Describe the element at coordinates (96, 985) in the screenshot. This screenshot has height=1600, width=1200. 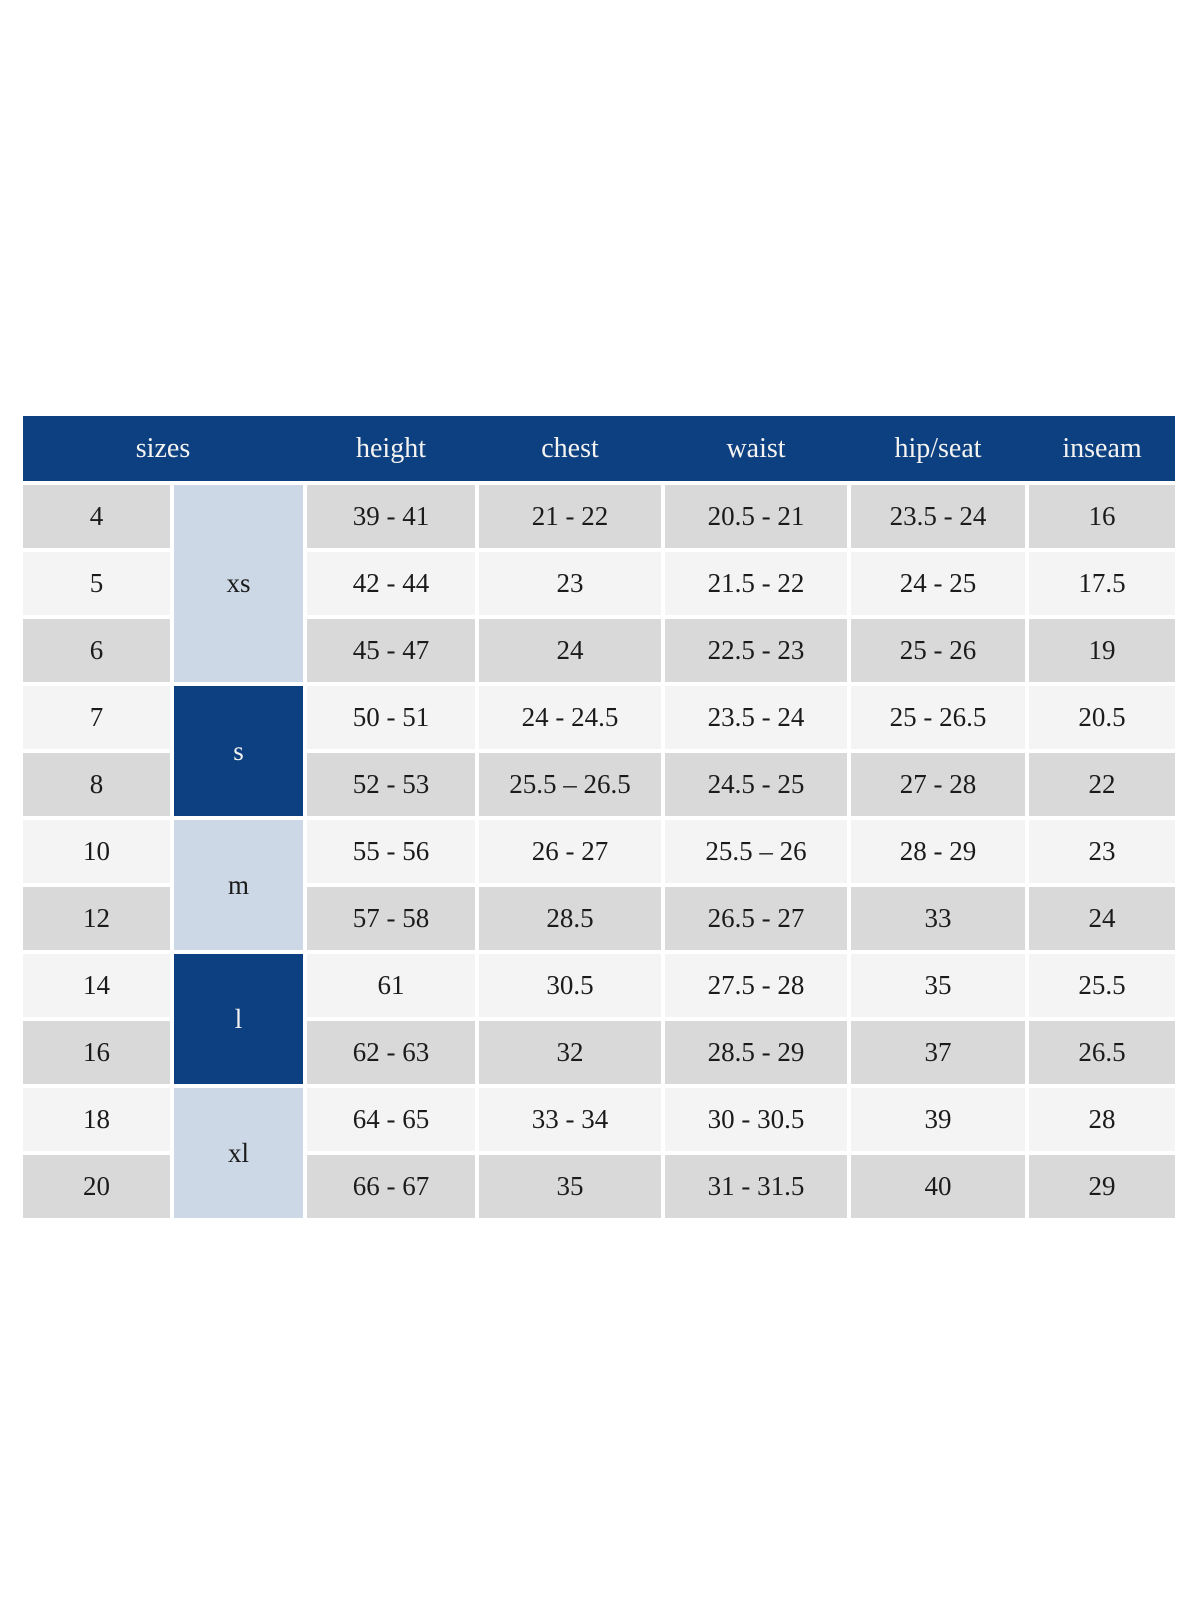
I see `size-cell: 14` at that location.